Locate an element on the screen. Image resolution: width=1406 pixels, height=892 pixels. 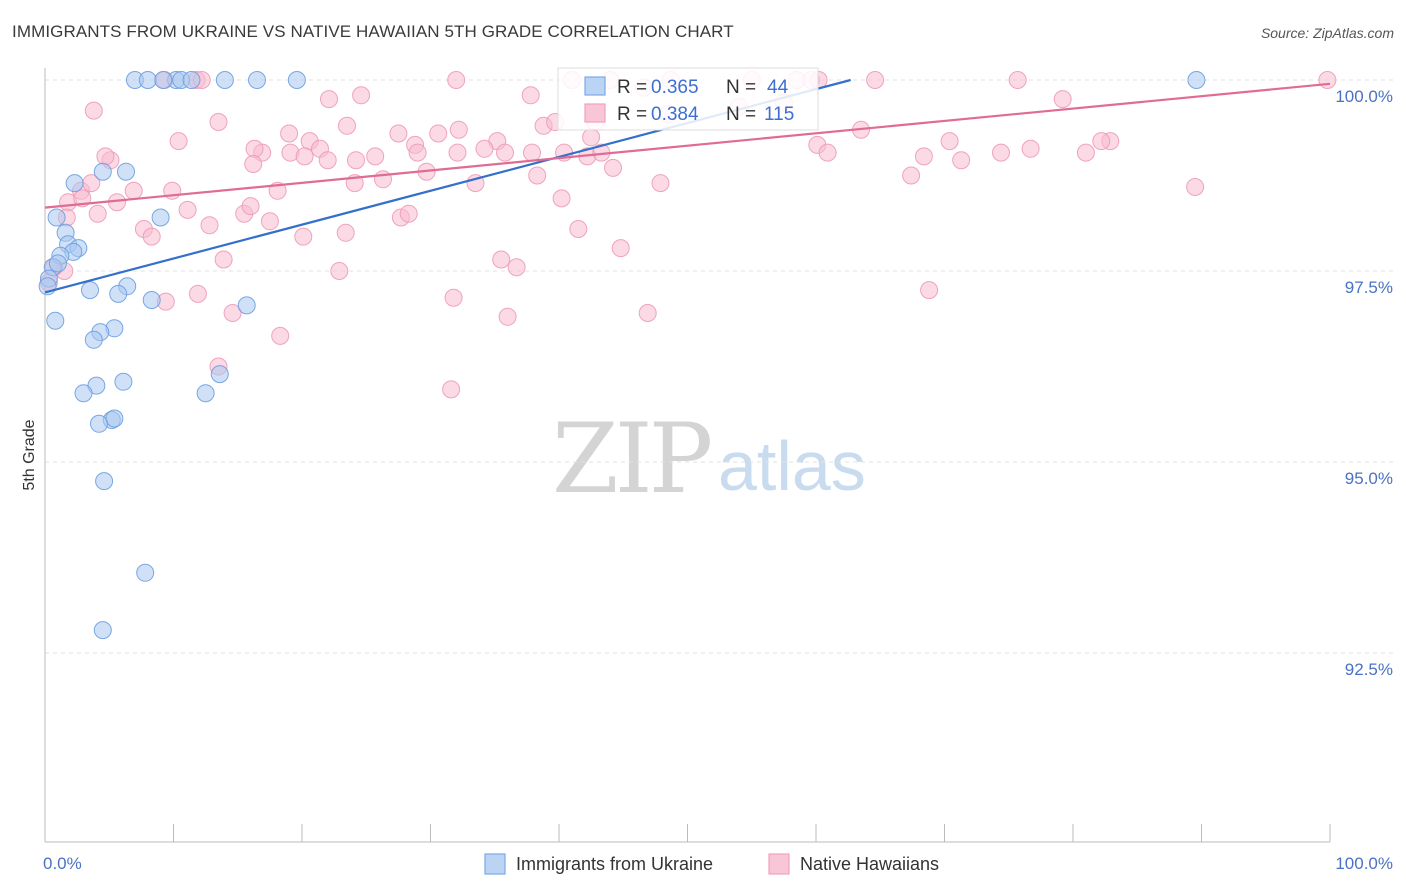
legend-bottom-label-hawaiian: Native Hawaiians is located at coordinates (869, 864).